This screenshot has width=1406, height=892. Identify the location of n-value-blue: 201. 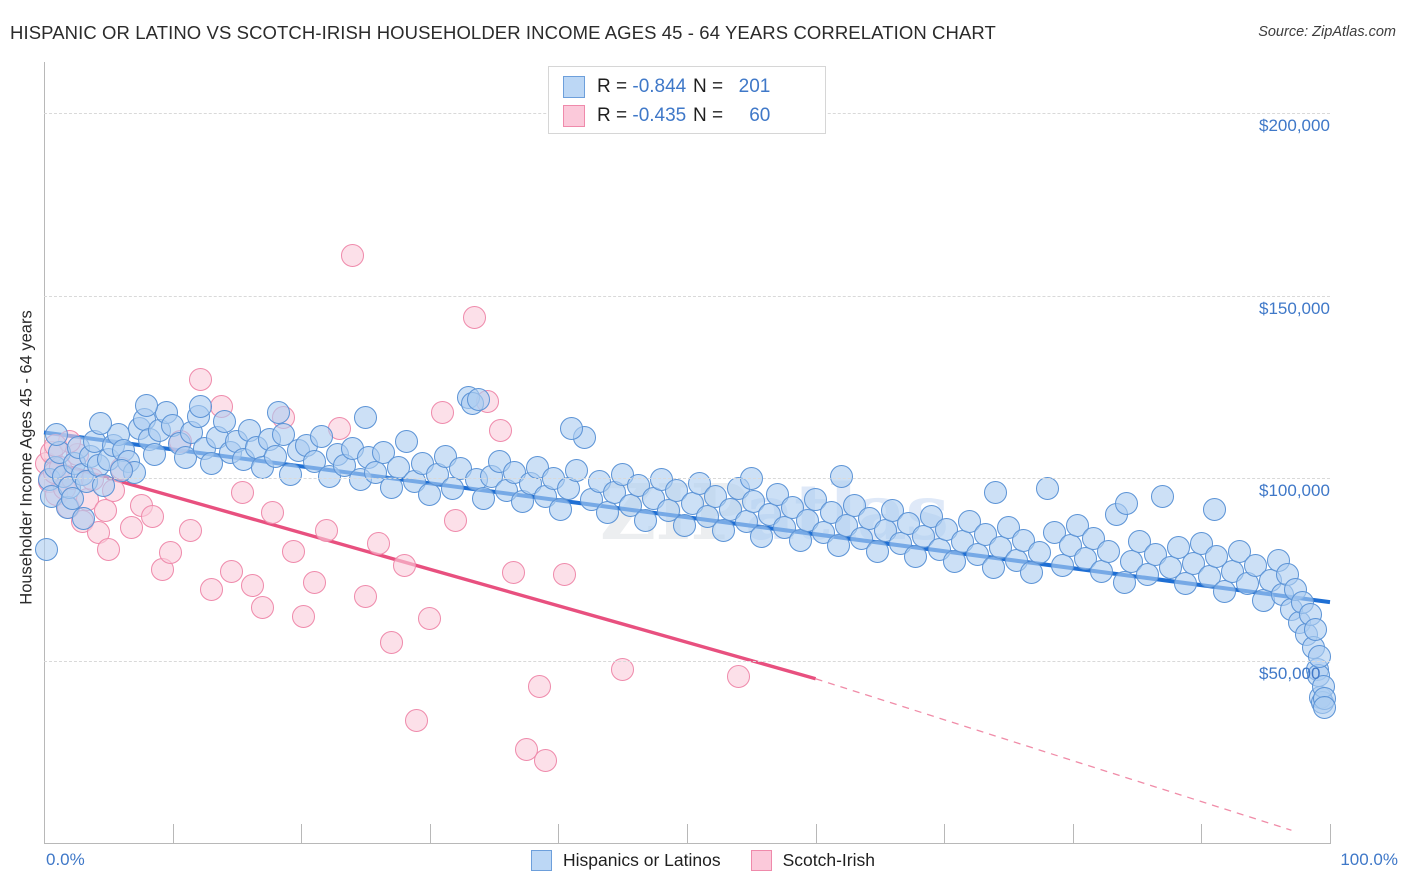
(754, 86).